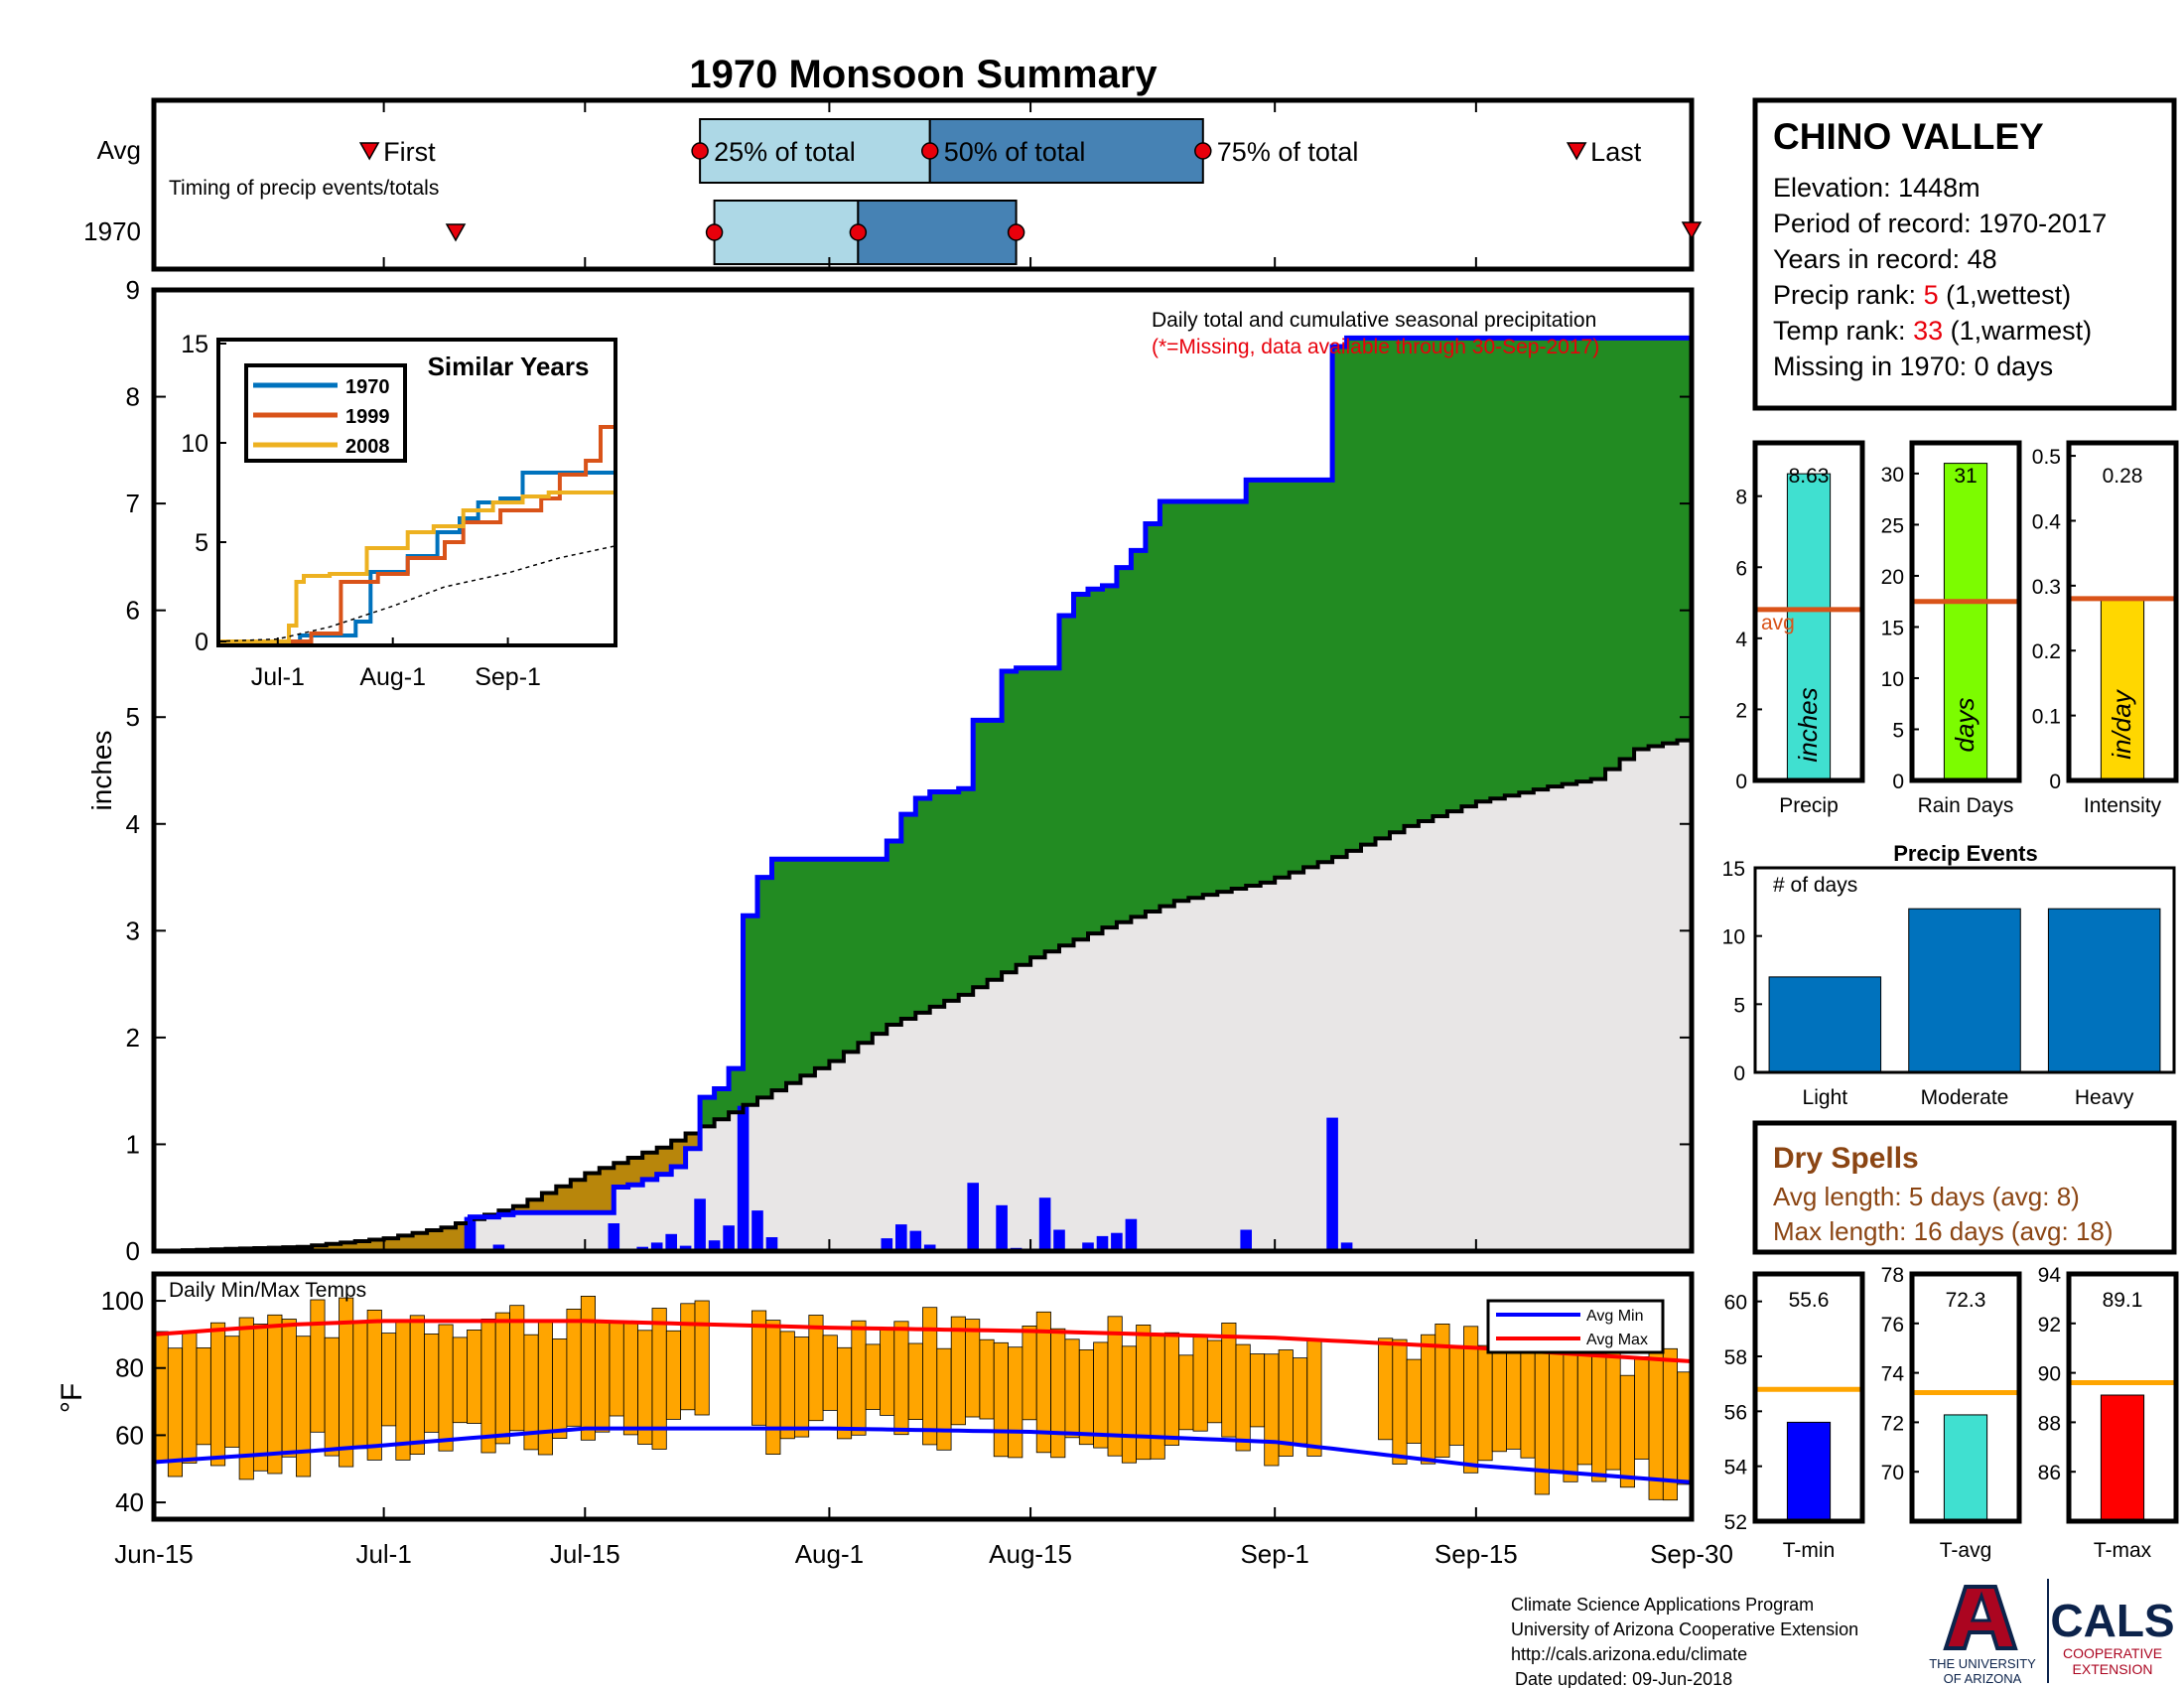  What do you see at coordinates (1892, 1275) in the screenshot?
I see `temp-summary-y-tick-label: 78` at bounding box center [1892, 1275].